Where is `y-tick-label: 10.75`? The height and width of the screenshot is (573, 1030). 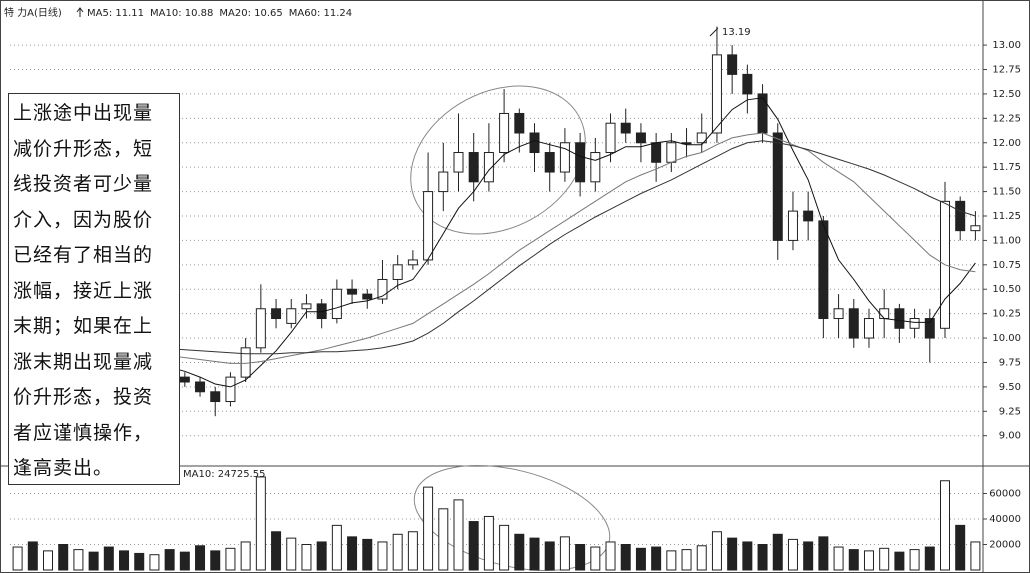 y-tick-label: 10.75 is located at coordinates (1006, 265).